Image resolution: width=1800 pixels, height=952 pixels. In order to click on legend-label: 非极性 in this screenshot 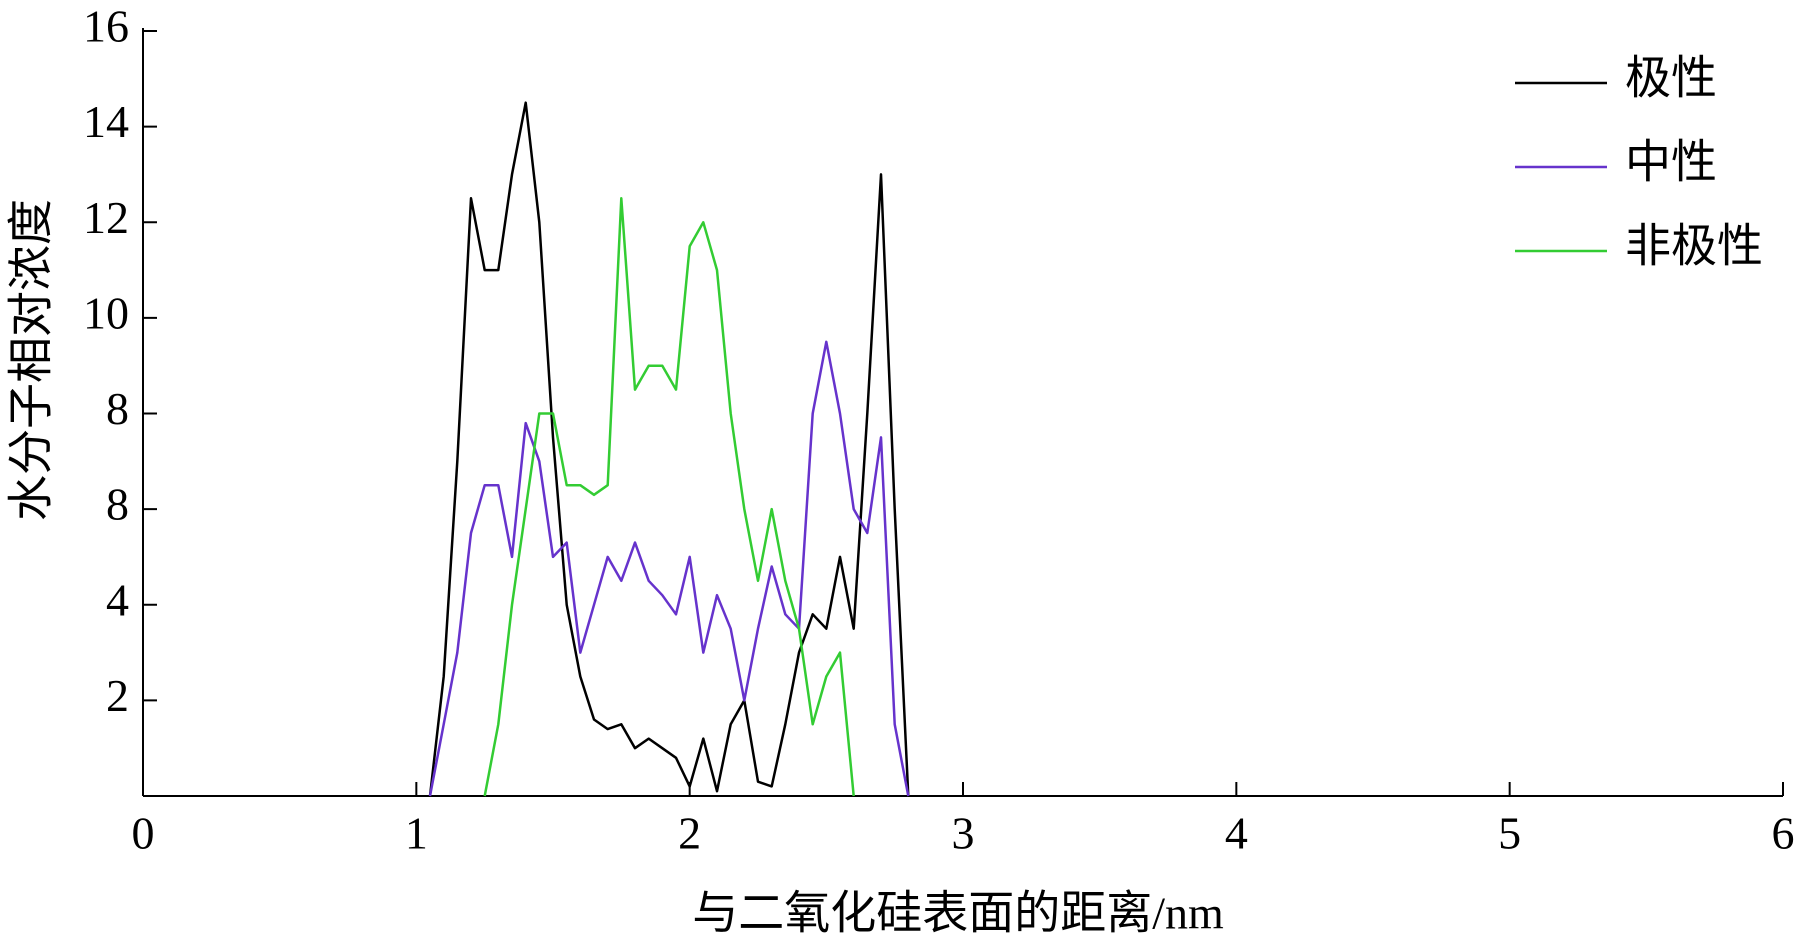, I will do `click(1694, 246)`.